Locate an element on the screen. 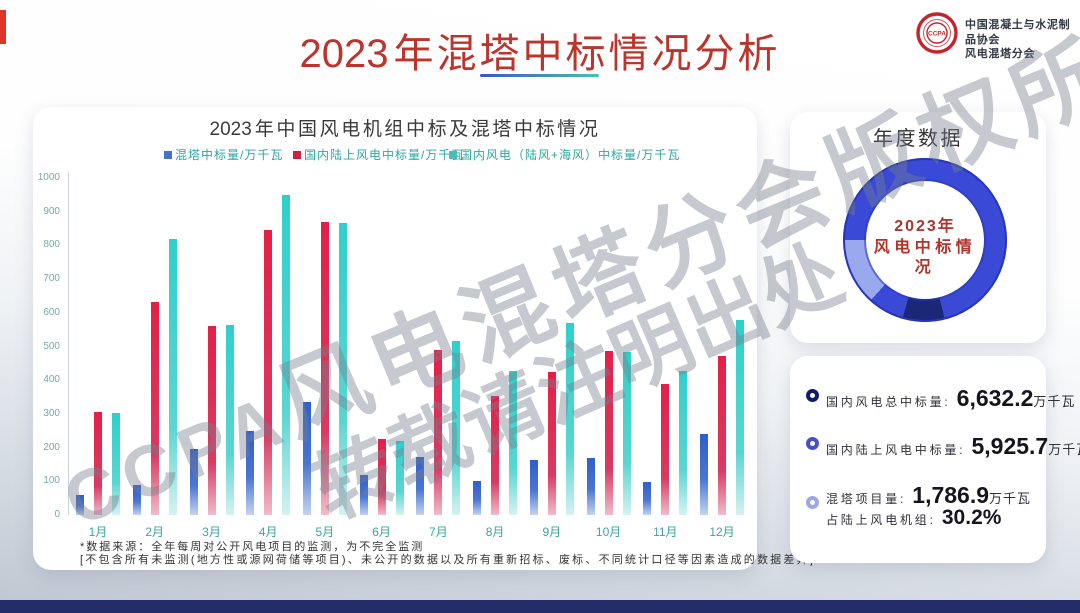  svg-text: CCPA is located at coordinates (937, 34).